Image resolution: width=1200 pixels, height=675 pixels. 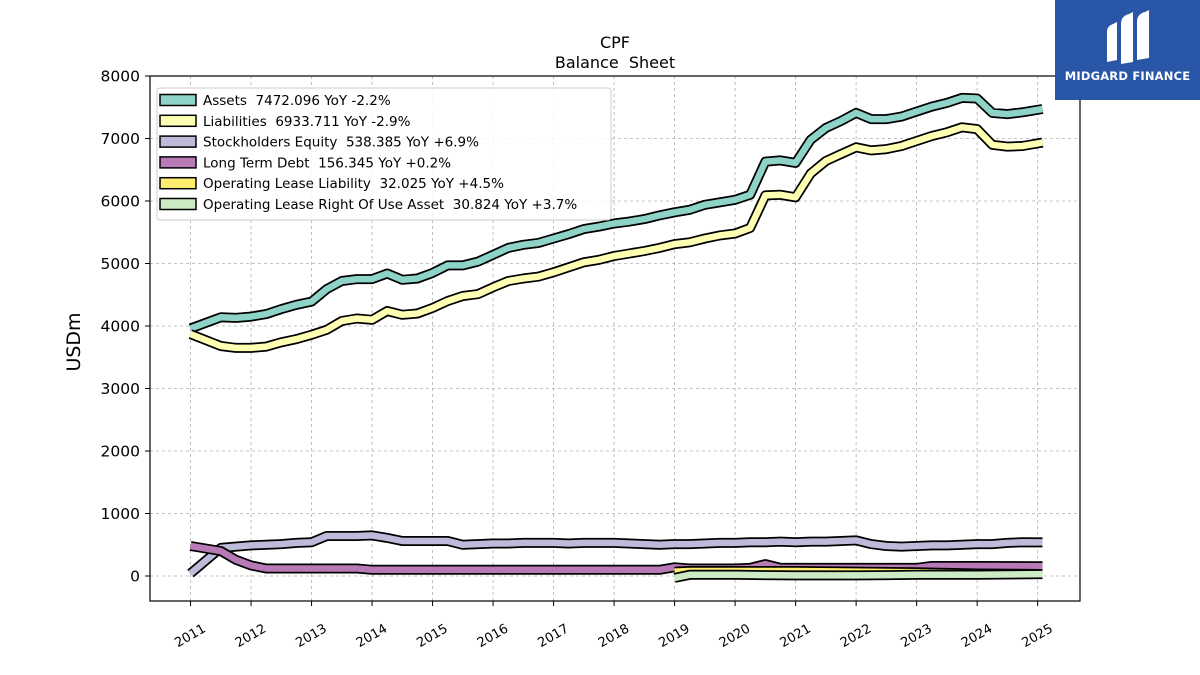 I want to click on y-axis-ticks: 0 1000 2000 3000 4000 5000 6000 7000 8000, so click(x=125, y=327).